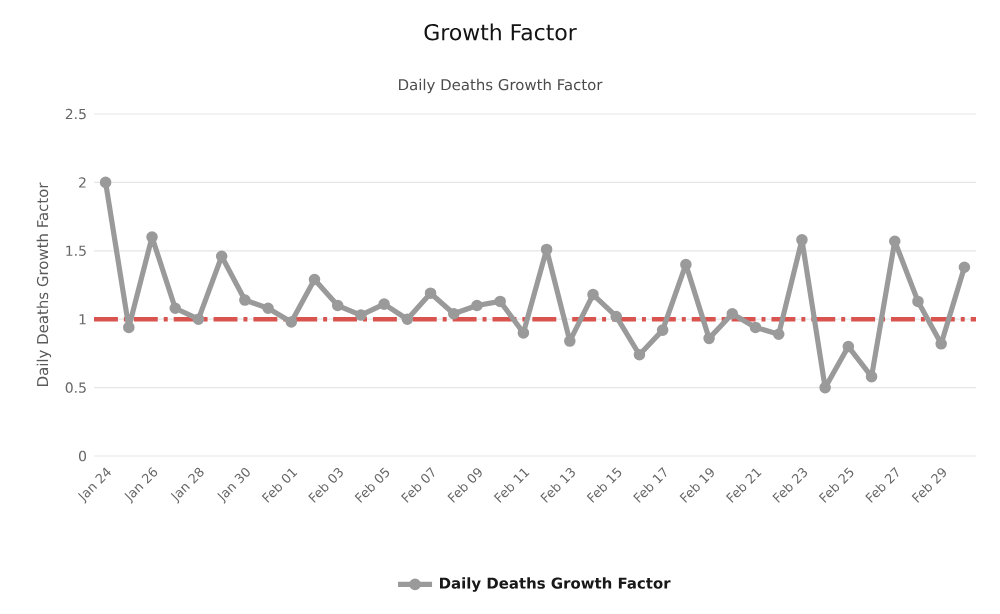 The image size is (1000, 614). What do you see at coordinates (500, 32) in the screenshot?
I see `chart-title: Growth Factor` at bounding box center [500, 32].